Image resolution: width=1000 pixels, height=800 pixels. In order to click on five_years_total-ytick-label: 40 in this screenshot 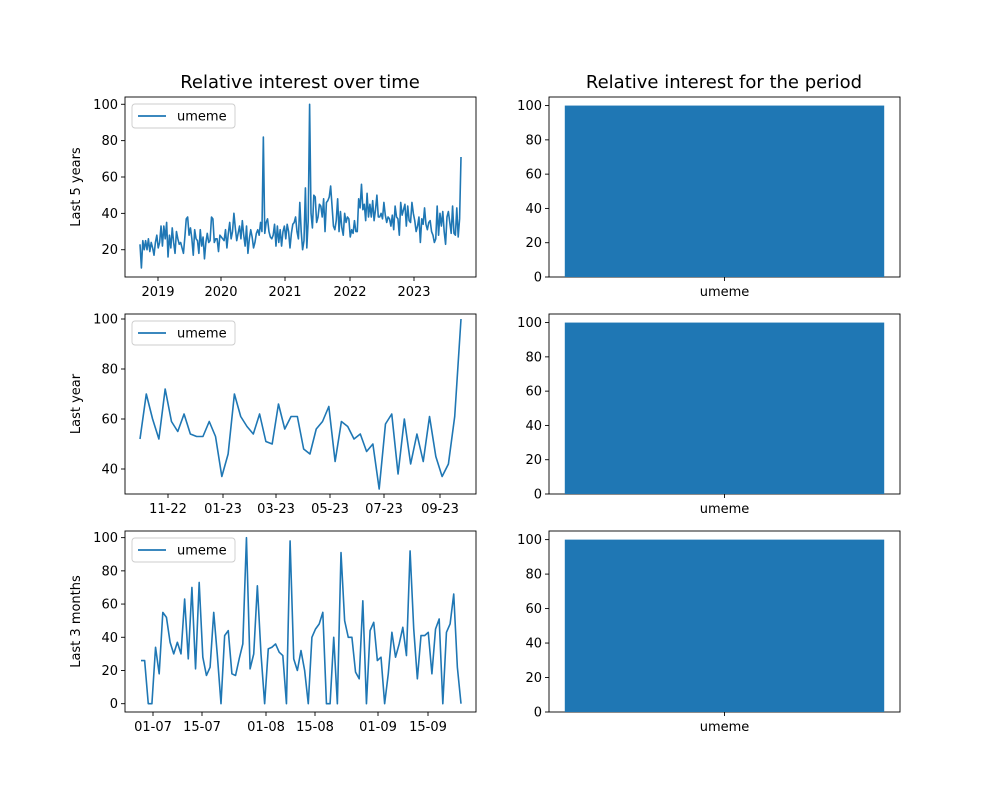, I will do `click(533, 209)`.